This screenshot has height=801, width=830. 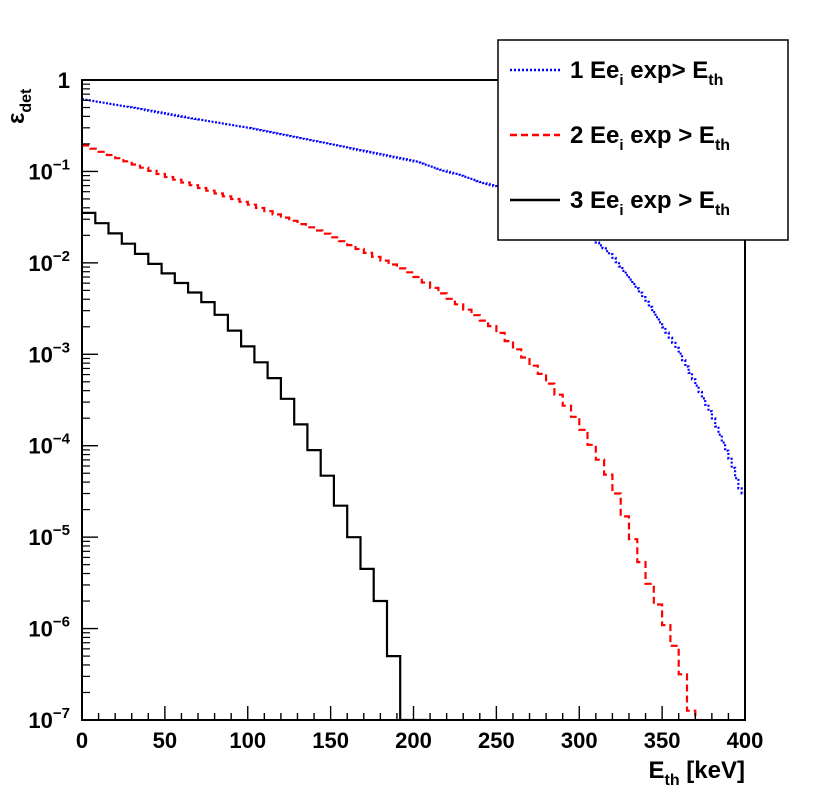 I want to click on x-tick-label: 0, so click(x=82, y=740).